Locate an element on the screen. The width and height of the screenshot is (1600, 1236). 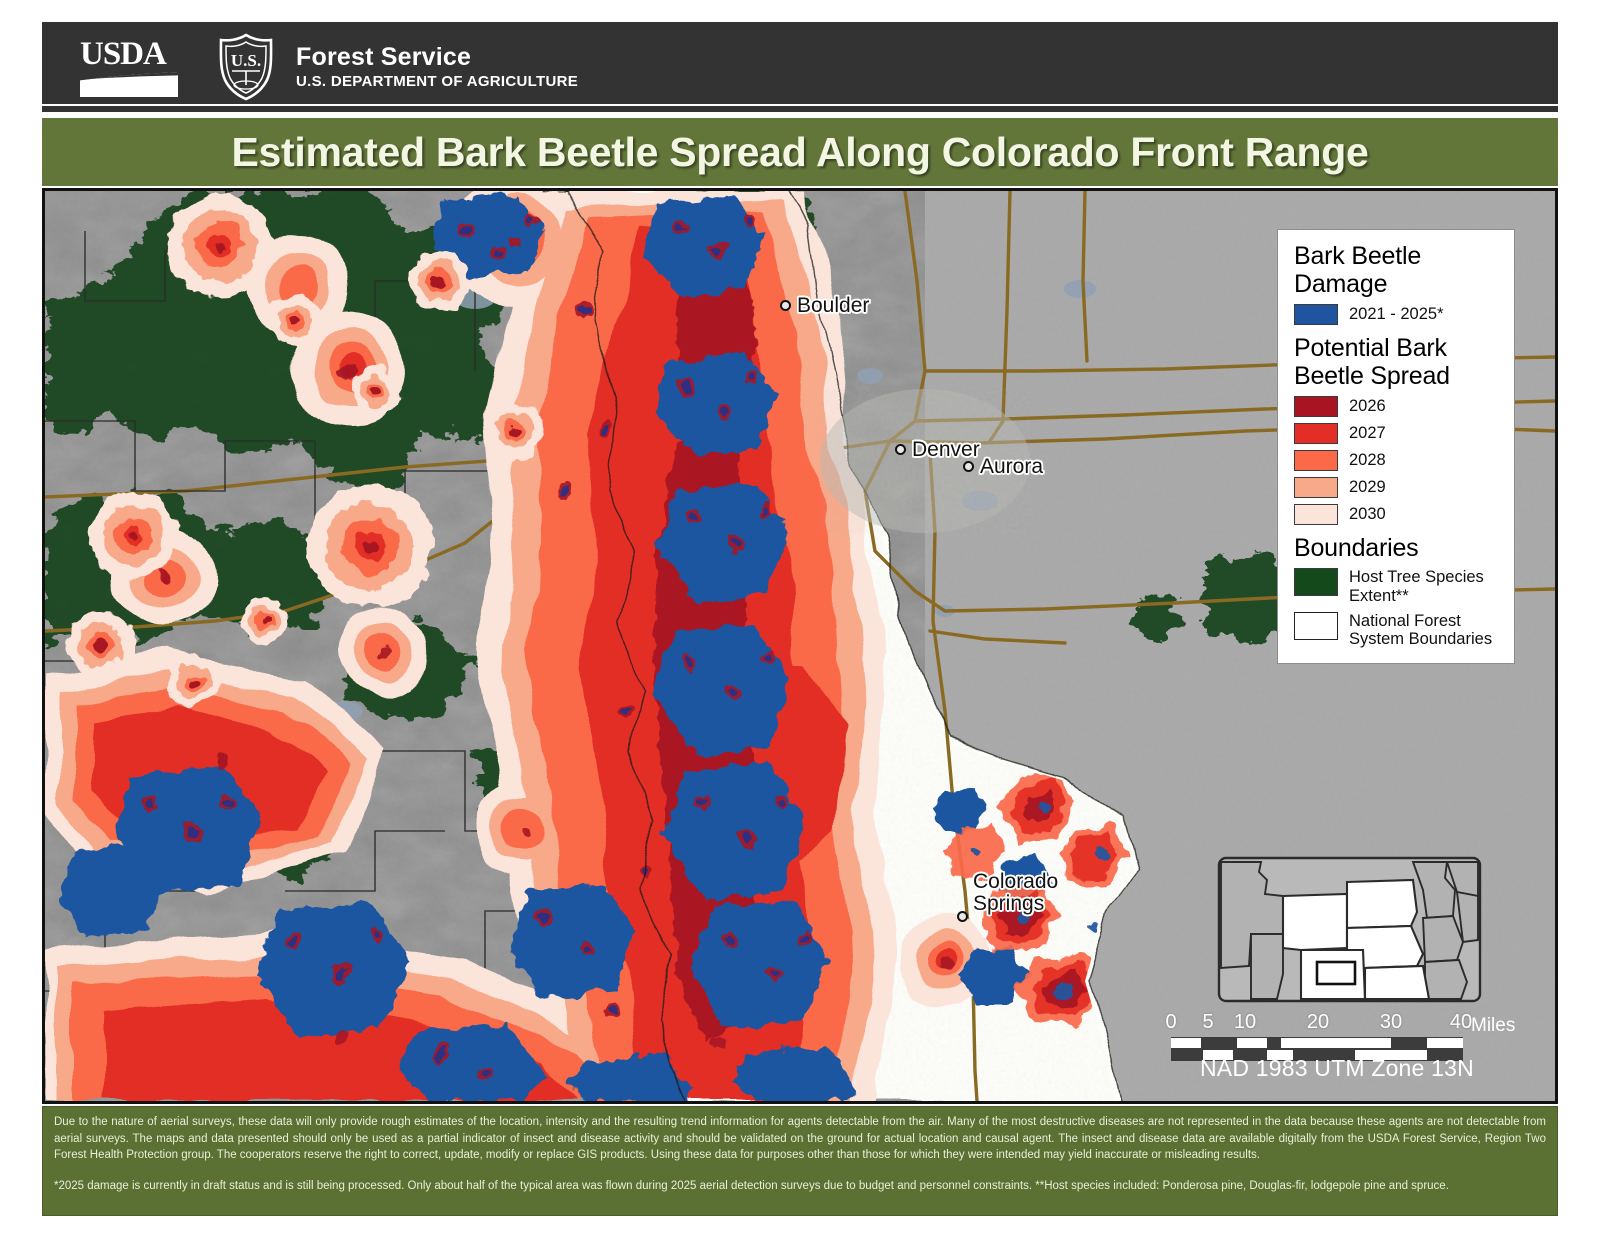
inset-map-graphic is located at coordinates (1349, 929).